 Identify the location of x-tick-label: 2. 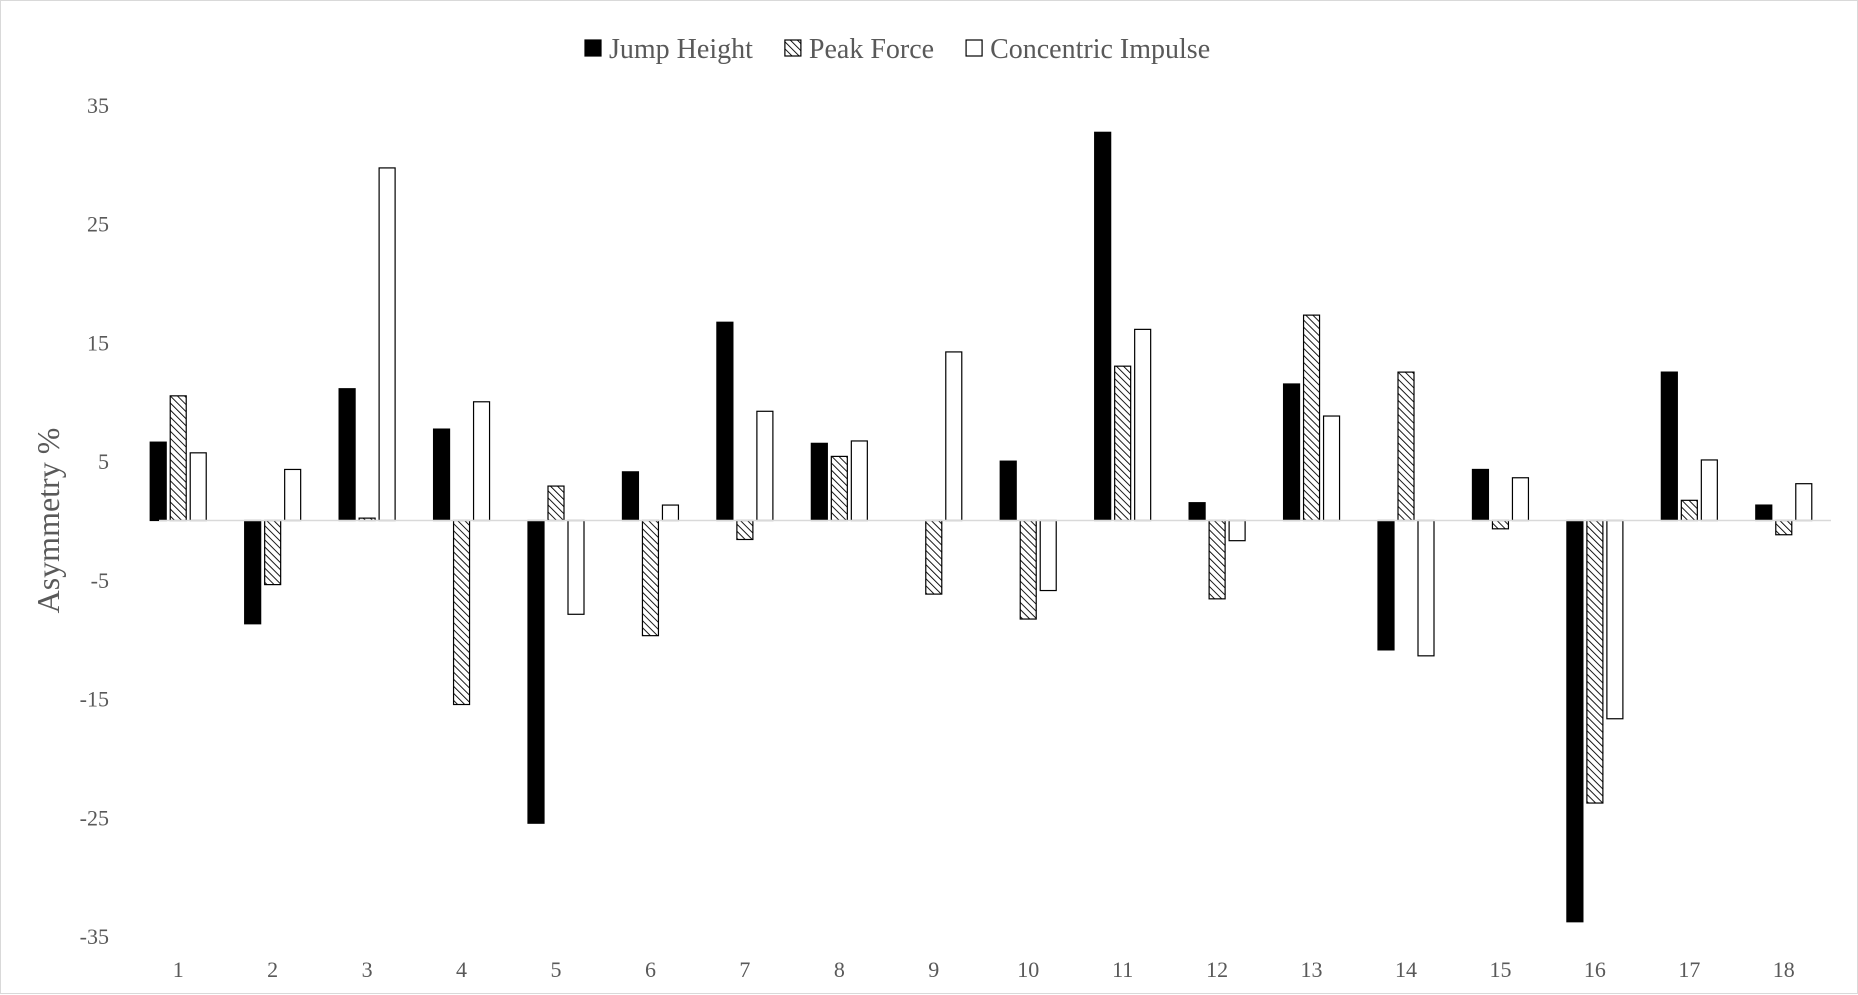
(272, 969).